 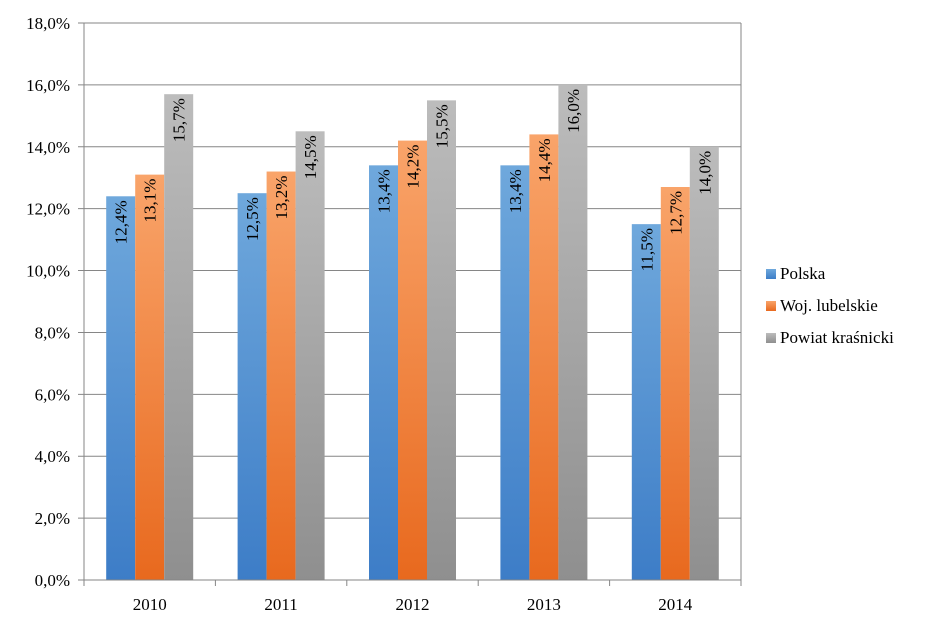 What do you see at coordinates (52, 580) in the screenshot?
I see `y-tick-label: 0,0%` at bounding box center [52, 580].